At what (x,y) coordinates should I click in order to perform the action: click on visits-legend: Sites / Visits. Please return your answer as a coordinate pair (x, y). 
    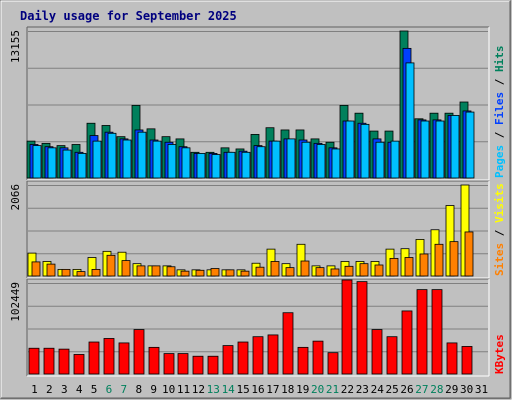
    Looking at the image, I should click on (499, 229).